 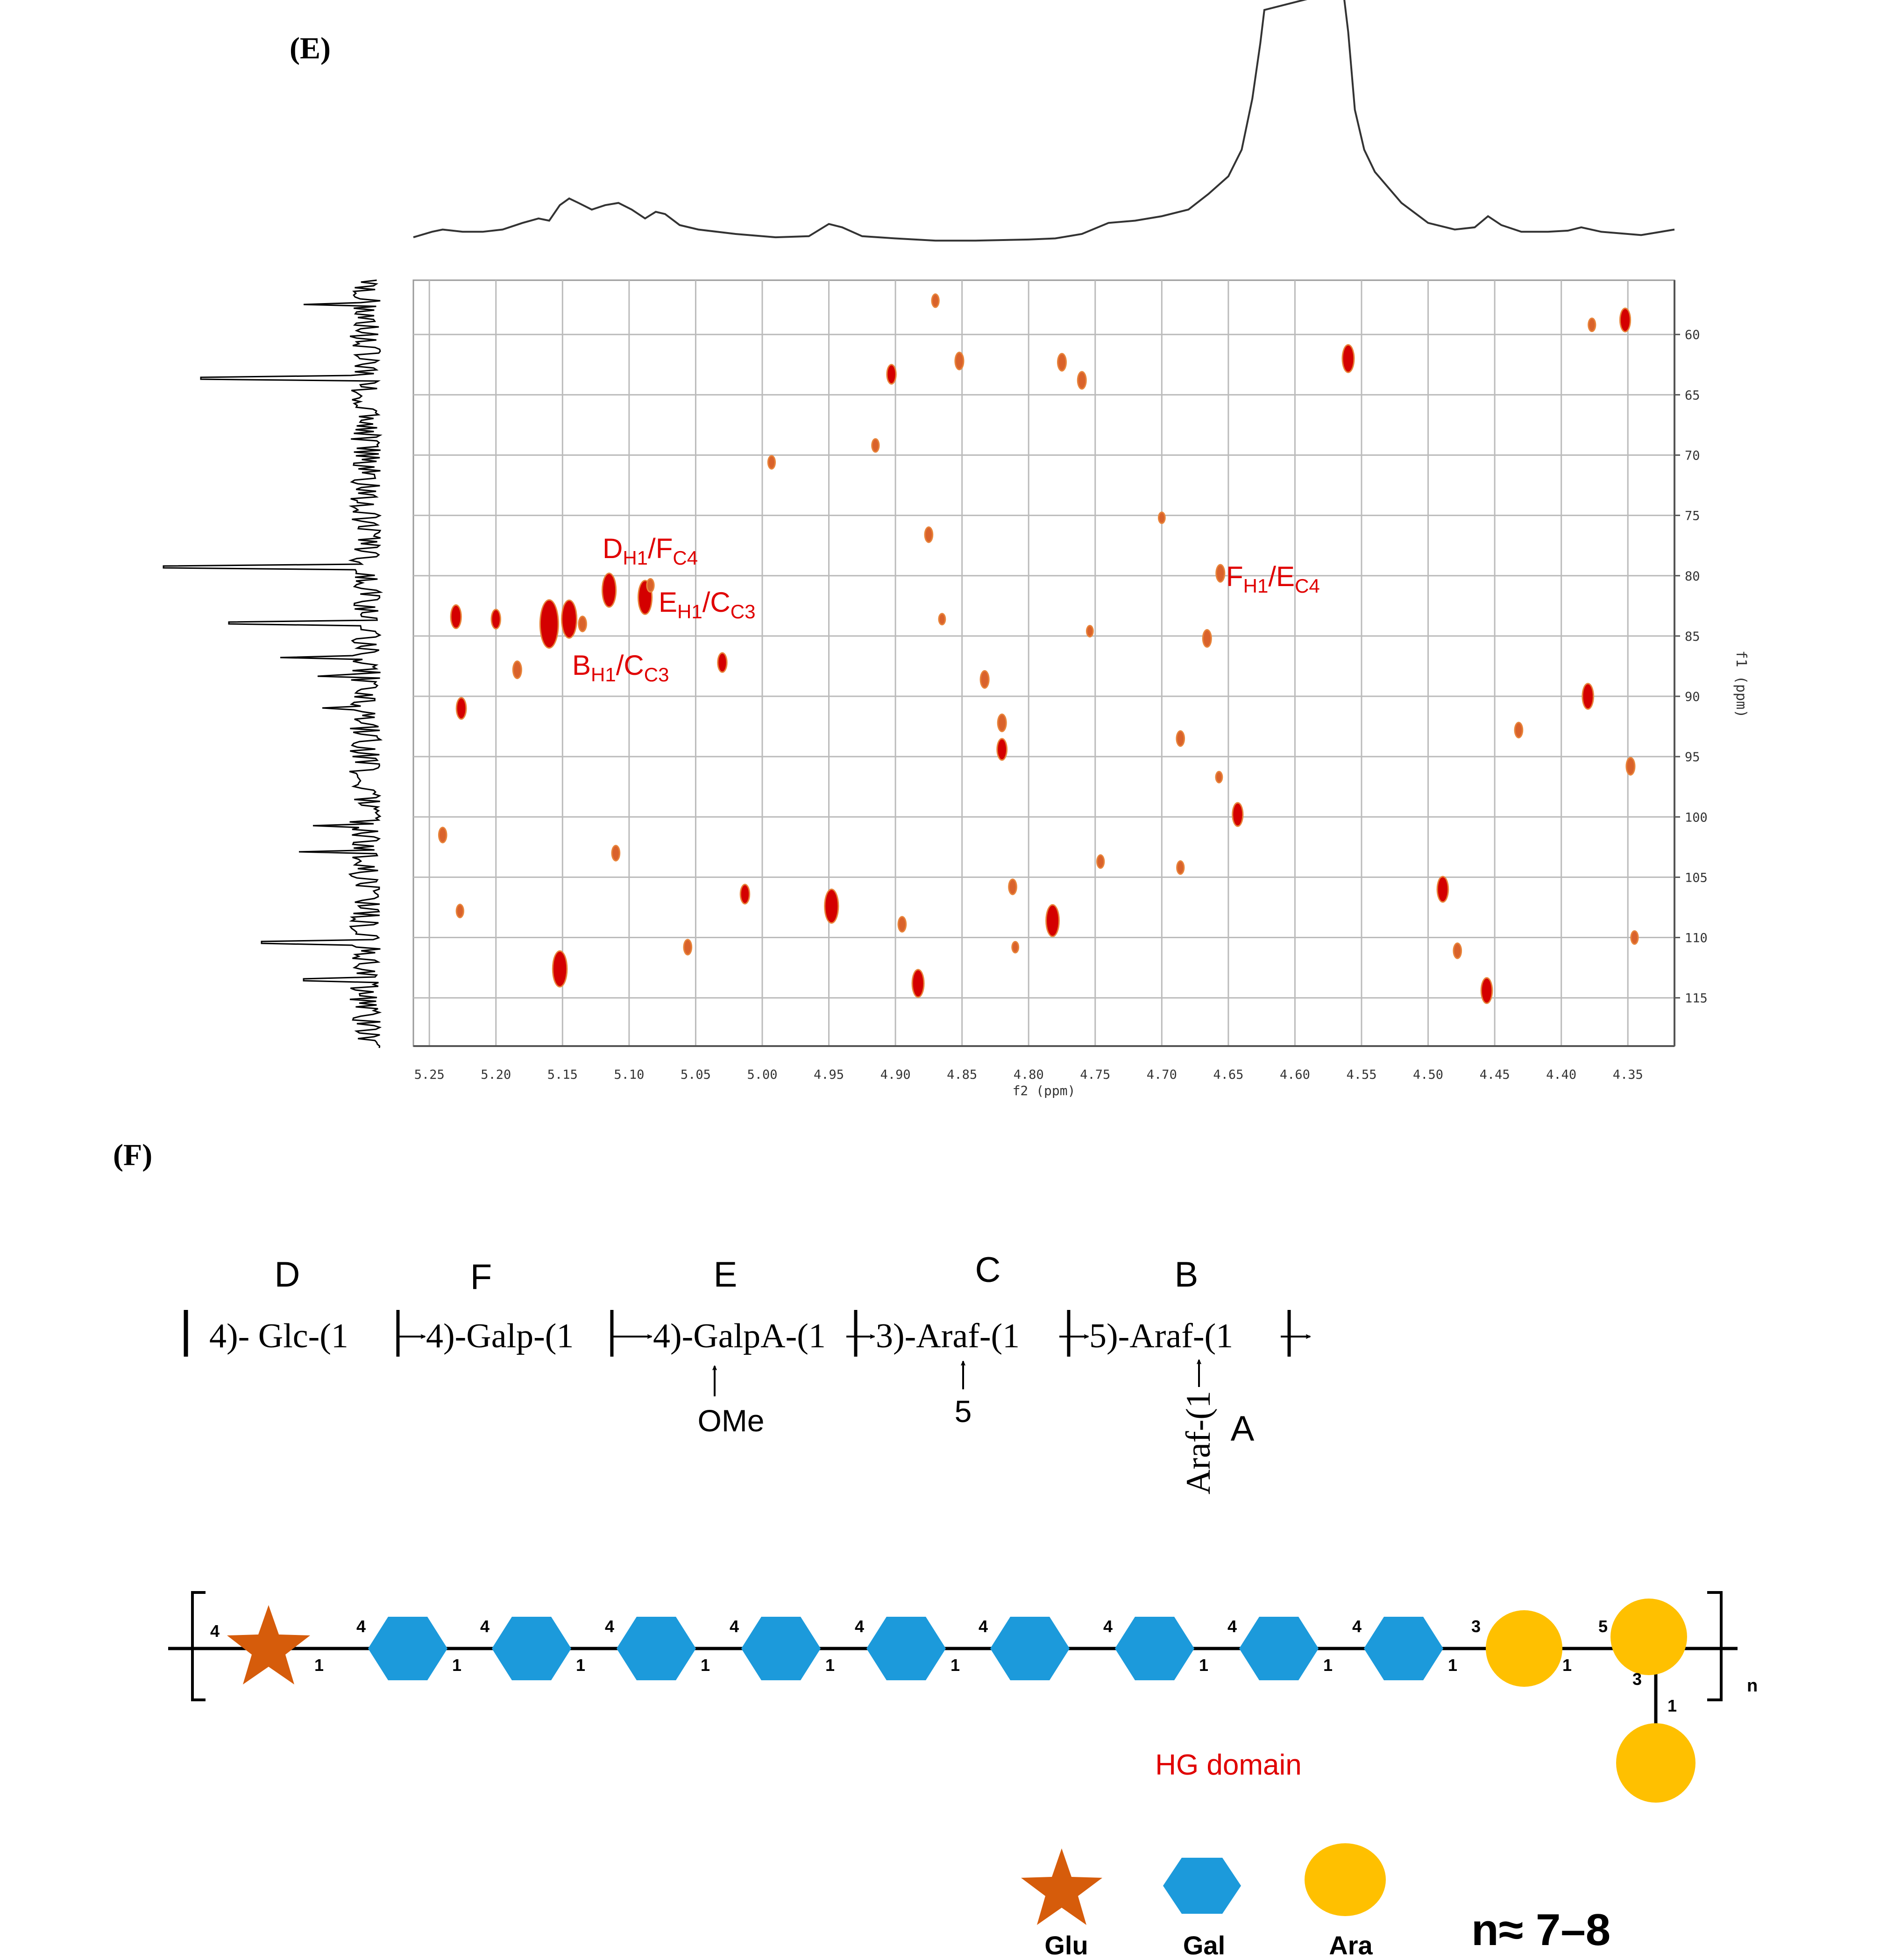 What do you see at coordinates (620, 668) in the screenshot?
I see `svg-text: BH1/CC3` at bounding box center [620, 668].